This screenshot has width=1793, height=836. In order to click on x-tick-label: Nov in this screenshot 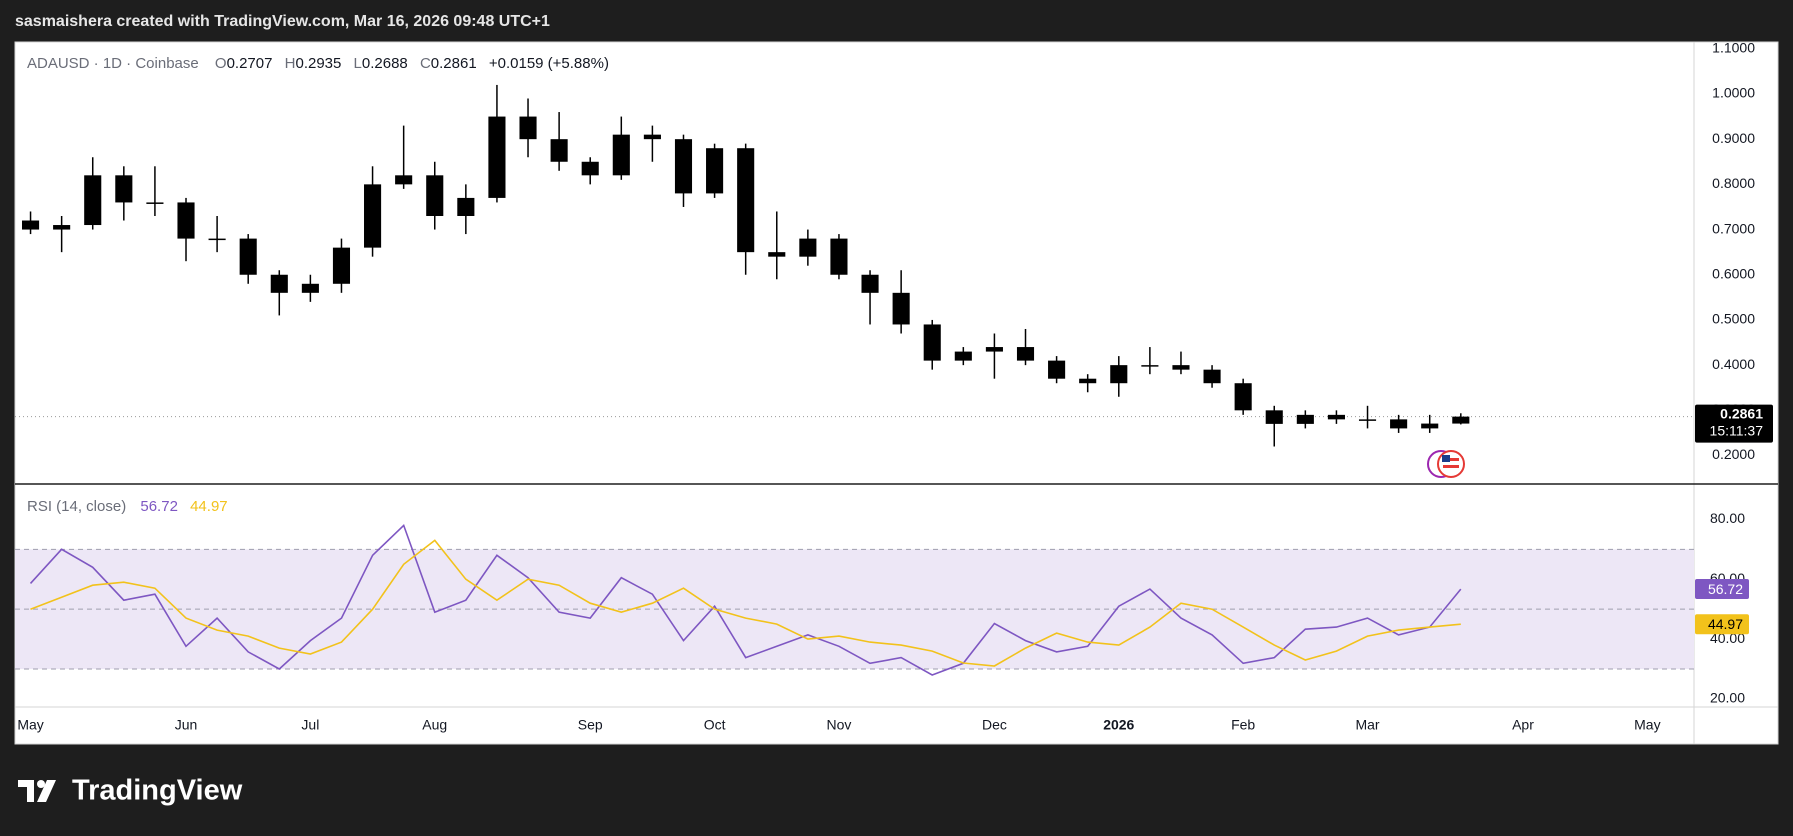, I will do `click(839, 725)`.